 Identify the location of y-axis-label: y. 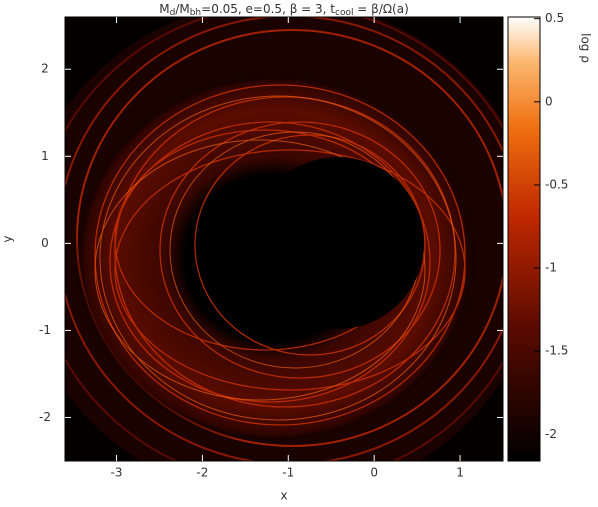
(8, 238).